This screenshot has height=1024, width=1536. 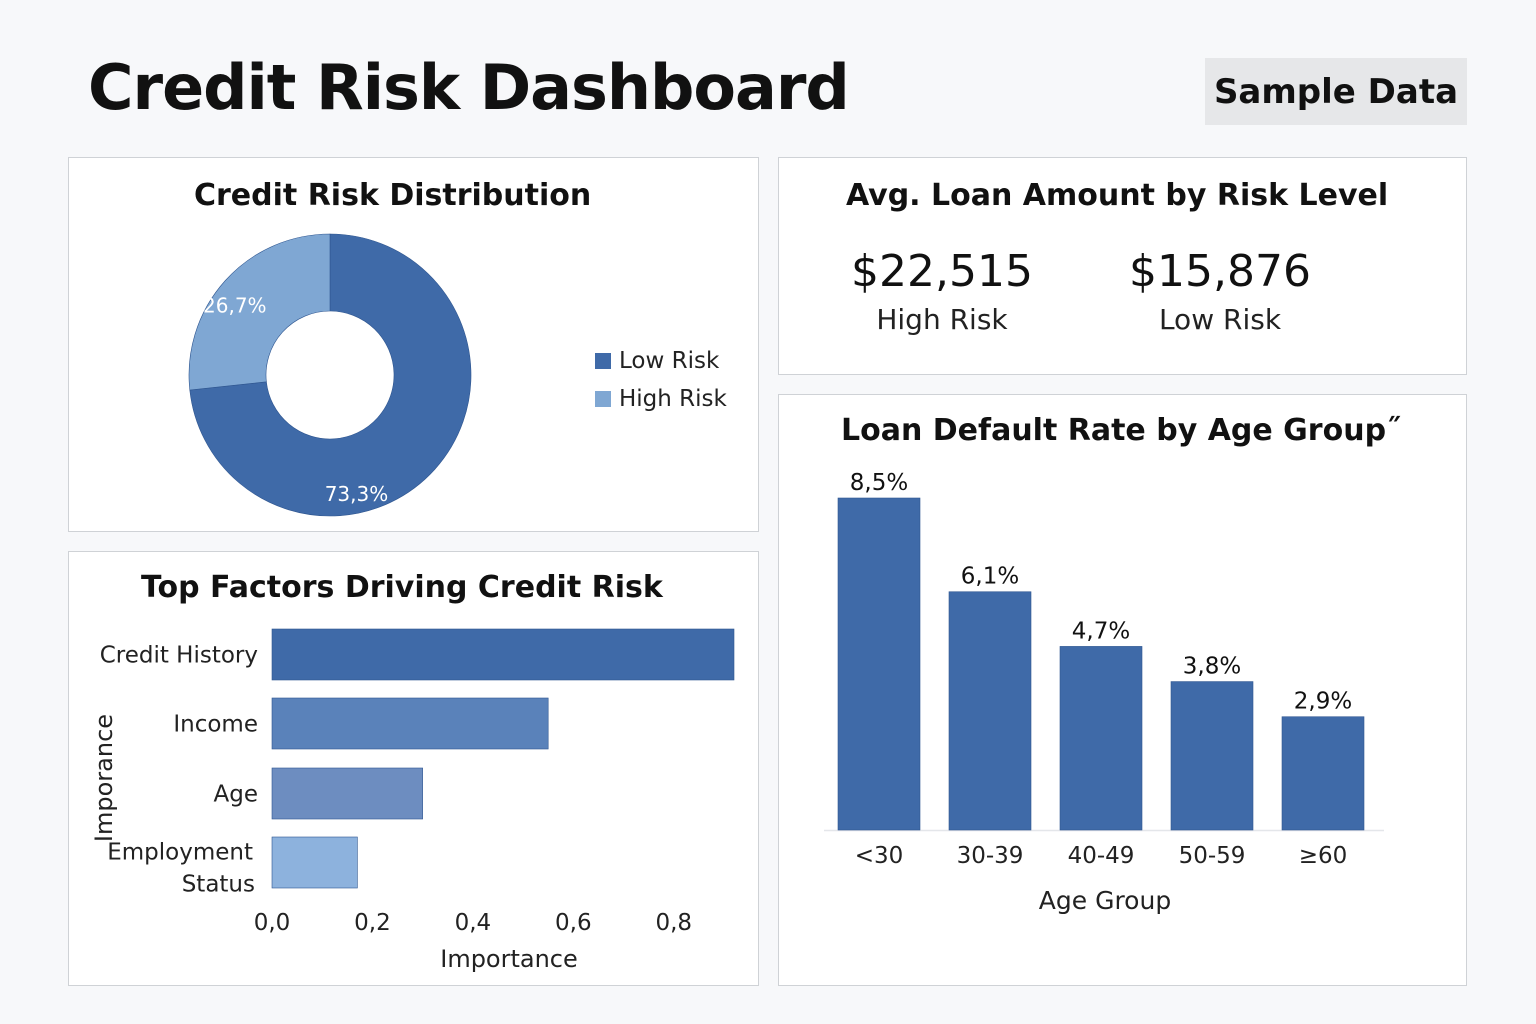 I want to click on legend-low-risk-label: Low Risk, so click(x=669, y=361).